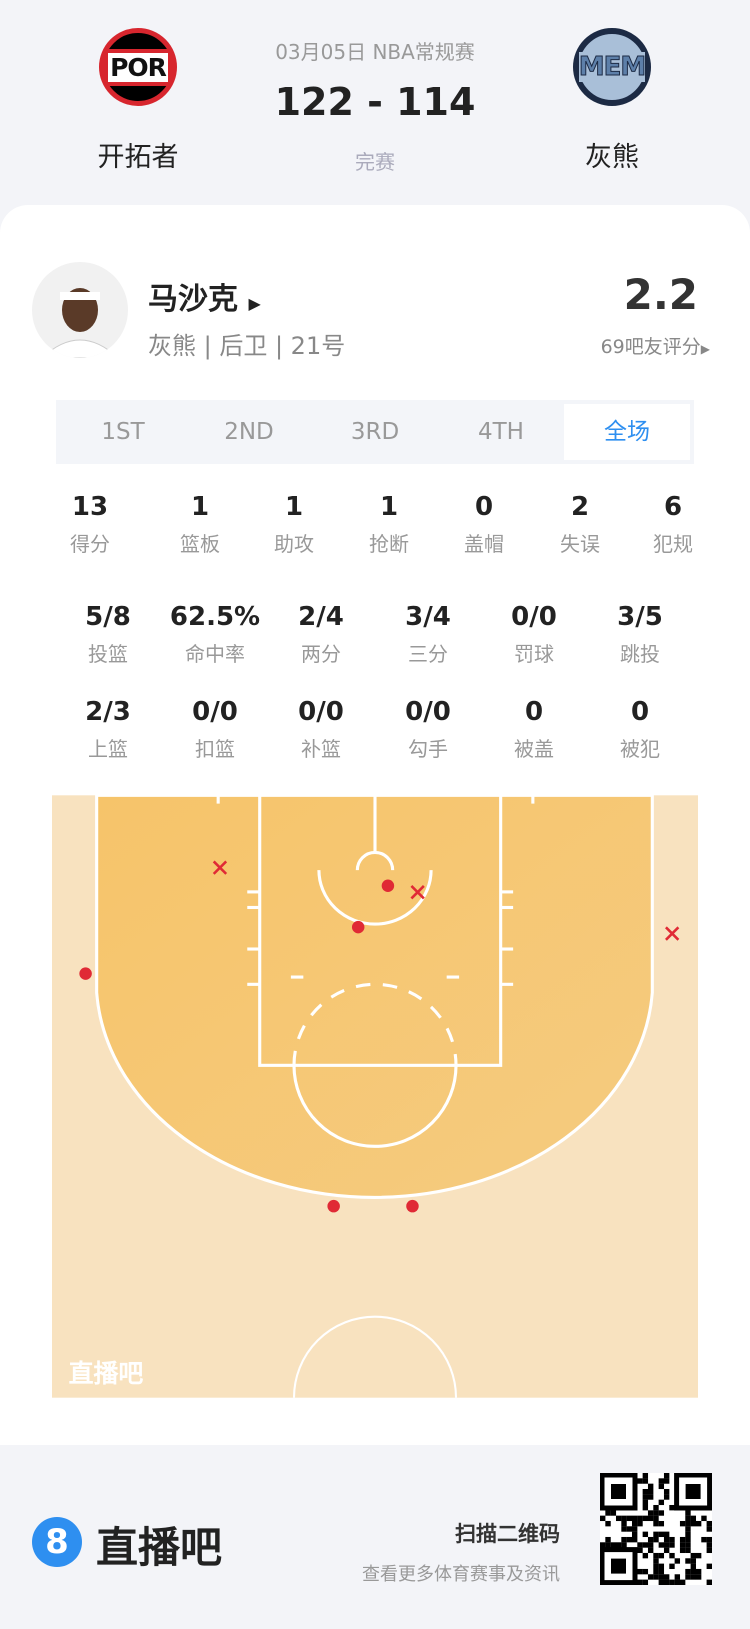 This screenshot has width=750, height=1629. What do you see at coordinates (673, 524) in the screenshot?
I see `stat-item: 6 犯规` at bounding box center [673, 524].